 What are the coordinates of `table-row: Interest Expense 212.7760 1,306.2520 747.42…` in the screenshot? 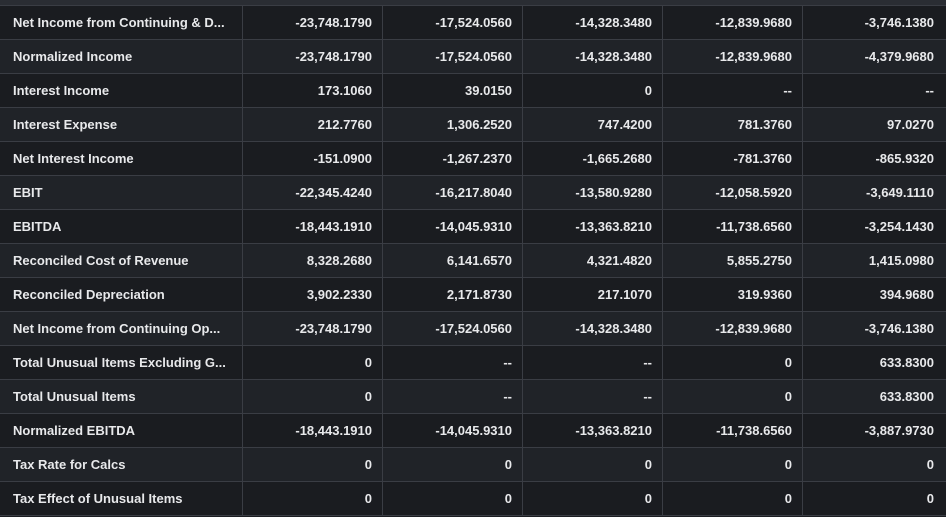 It's located at (473, 125).